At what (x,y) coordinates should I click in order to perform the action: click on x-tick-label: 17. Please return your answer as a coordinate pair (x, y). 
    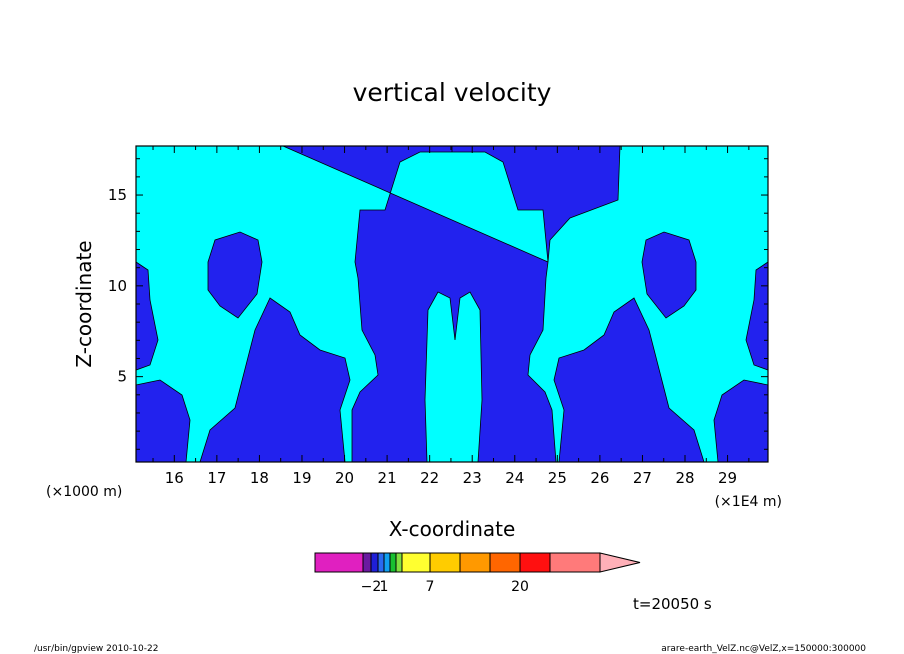
    Looking at the image, I should click on (216, 478).